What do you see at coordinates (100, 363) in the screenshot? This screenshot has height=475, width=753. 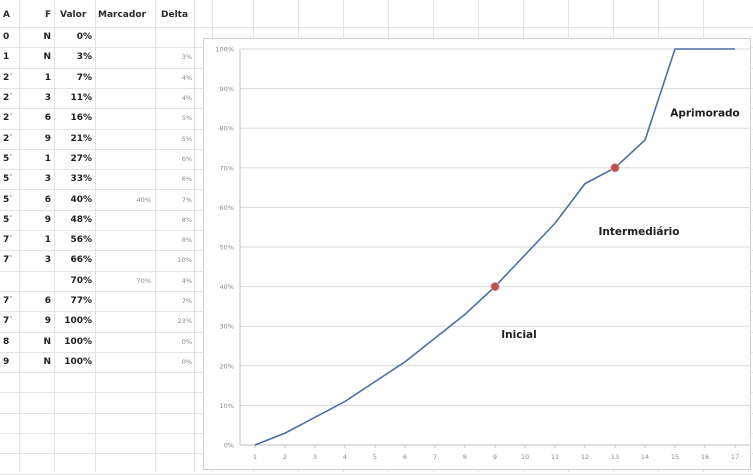 I see `table-row: 9 N 100% 0%` at bounding box center [100, 363].